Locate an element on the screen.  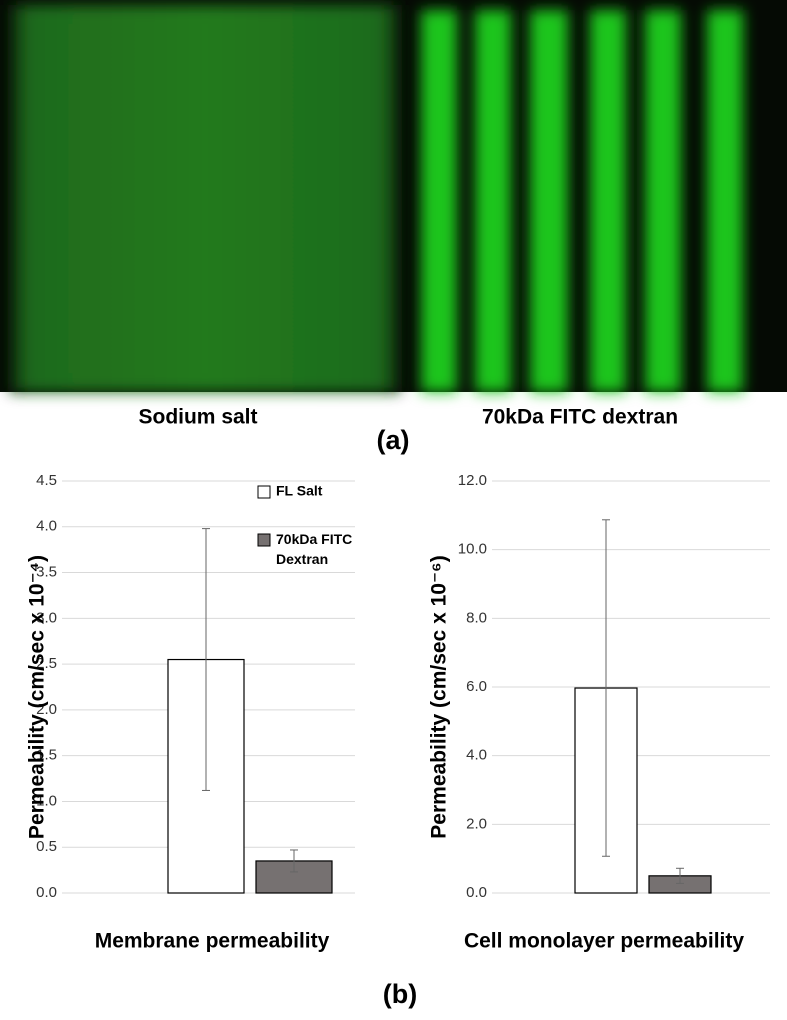
image-label: 70kDa FITC dextran is located at coordinates (580, 417).